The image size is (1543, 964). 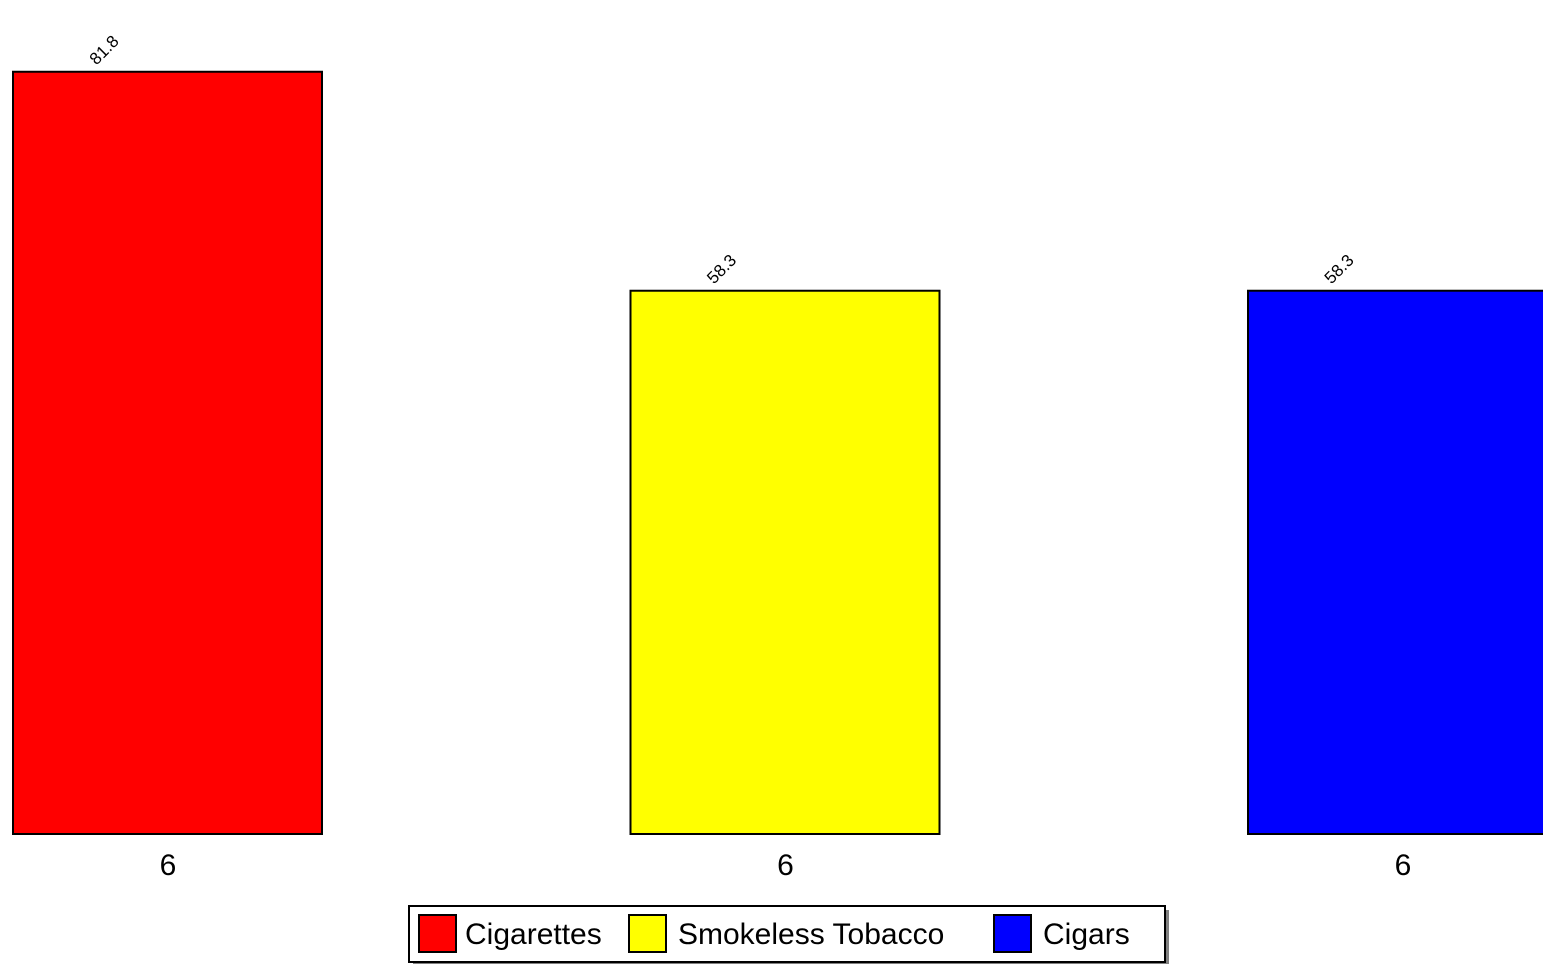 What do you see at coordinates (533, 934) in the screenshot?
I see `legend-label-cigarettes: Cigarettes` at bounding box center [533, 934].